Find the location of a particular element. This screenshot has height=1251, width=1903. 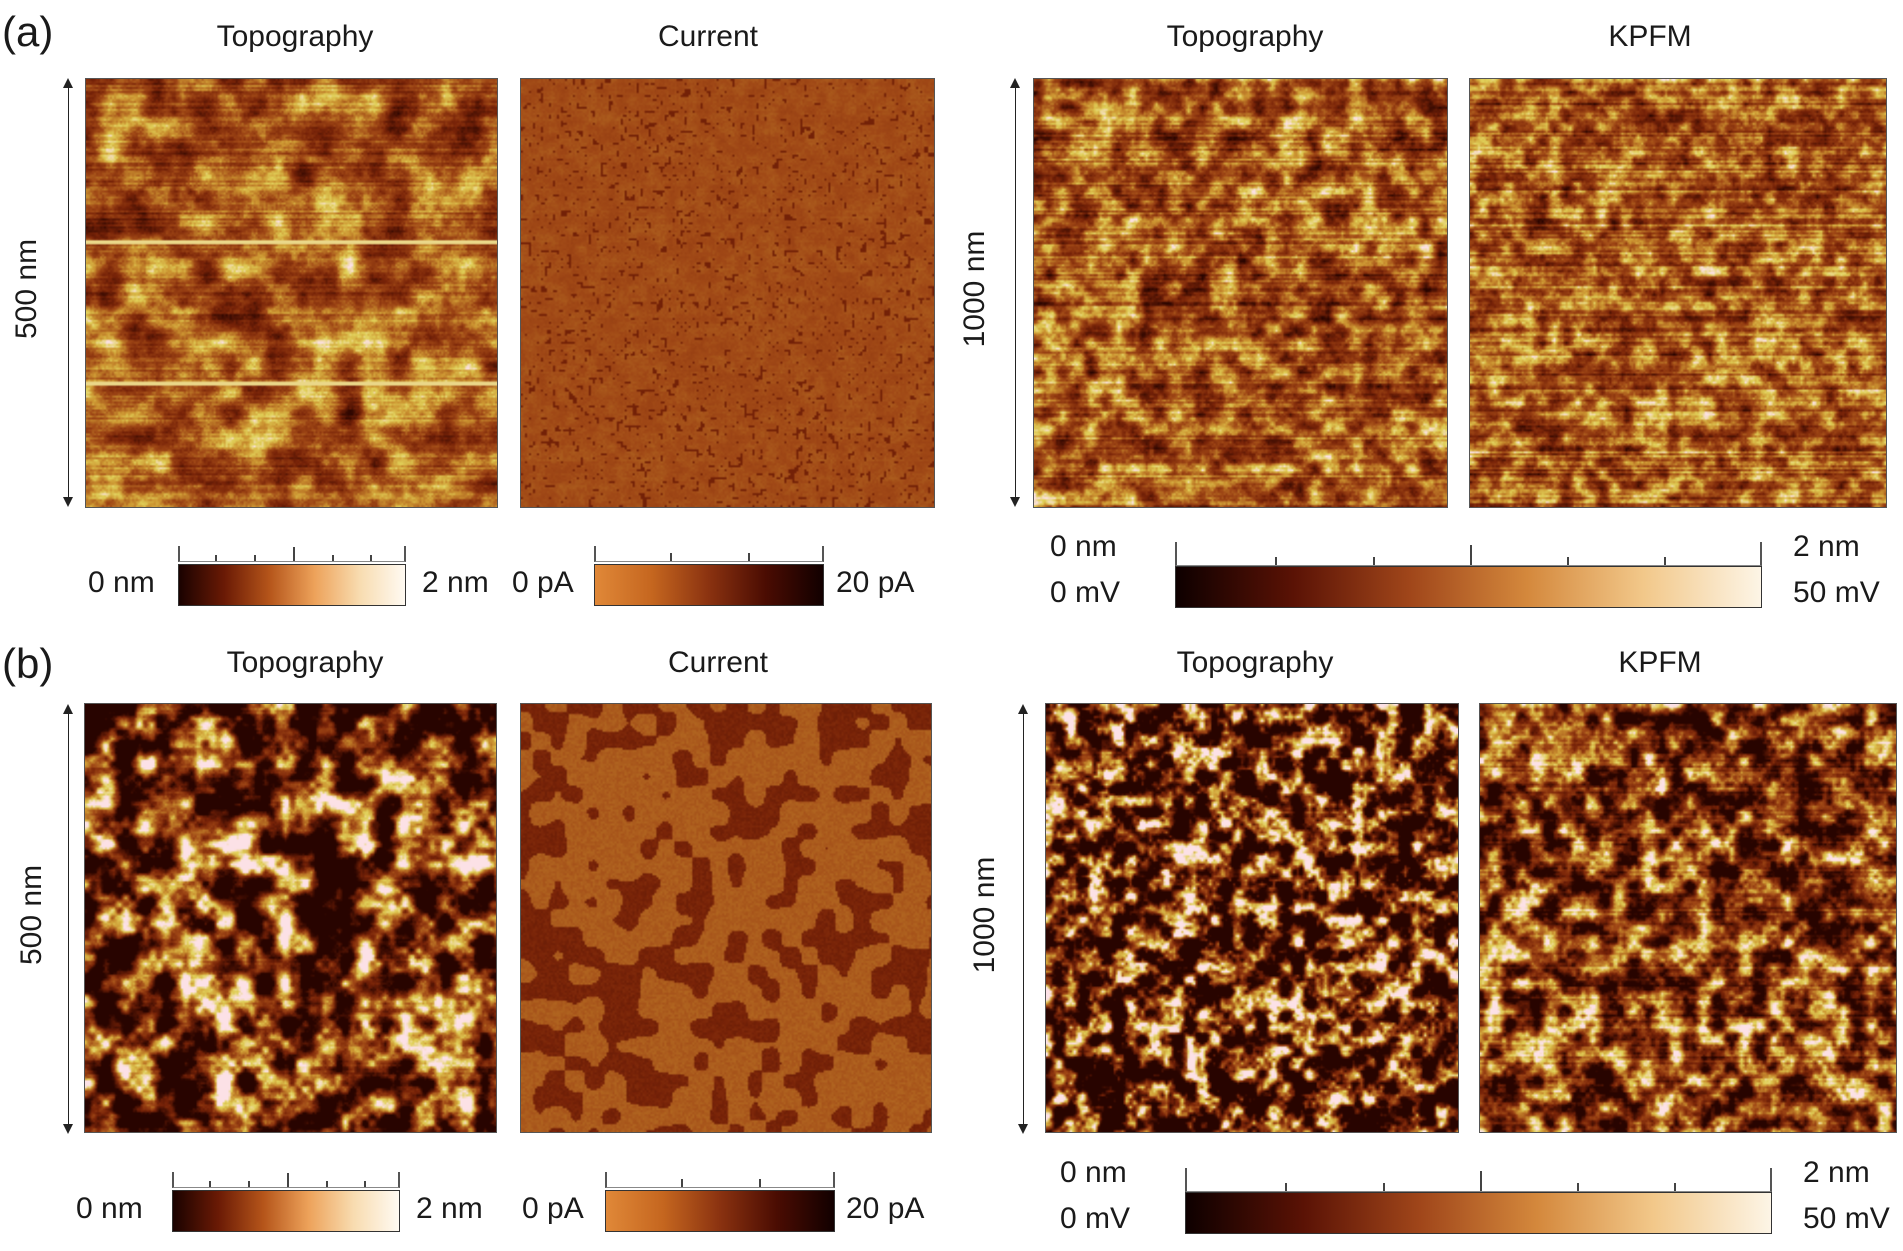

scale-arrow-b-left is located at coordinates (68, 919).